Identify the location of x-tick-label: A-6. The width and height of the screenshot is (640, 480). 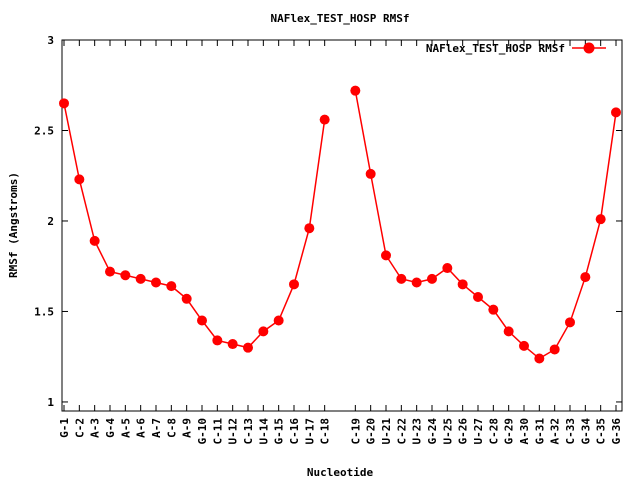
(141, 428).